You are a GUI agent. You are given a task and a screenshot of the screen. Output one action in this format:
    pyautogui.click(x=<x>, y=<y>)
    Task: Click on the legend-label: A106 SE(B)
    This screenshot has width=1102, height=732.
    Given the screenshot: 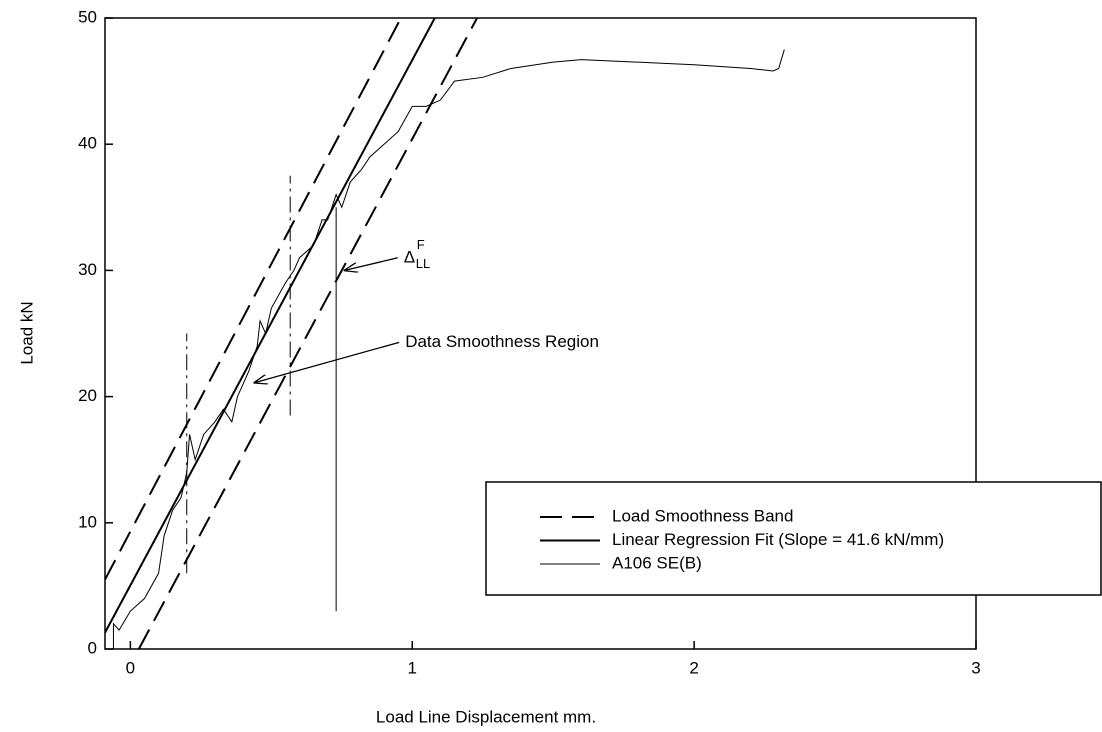 What is the action you would take?
    pyautogui.click(x=657, y=562)
    